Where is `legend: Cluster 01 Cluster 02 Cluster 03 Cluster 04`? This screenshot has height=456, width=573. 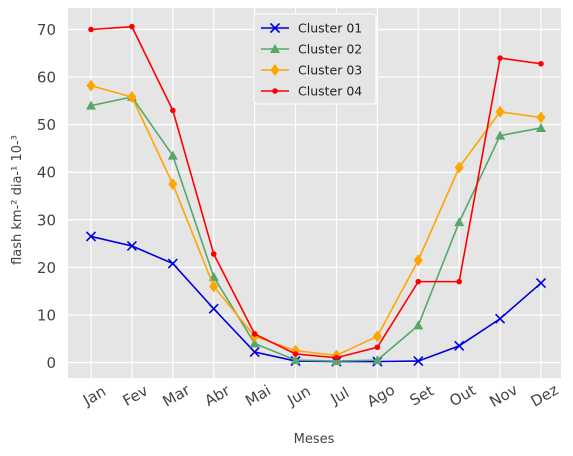 legend: Cluster 01 Cluster 02 Cluster 03 Cluster 04 is located at coordinates (315, 59).